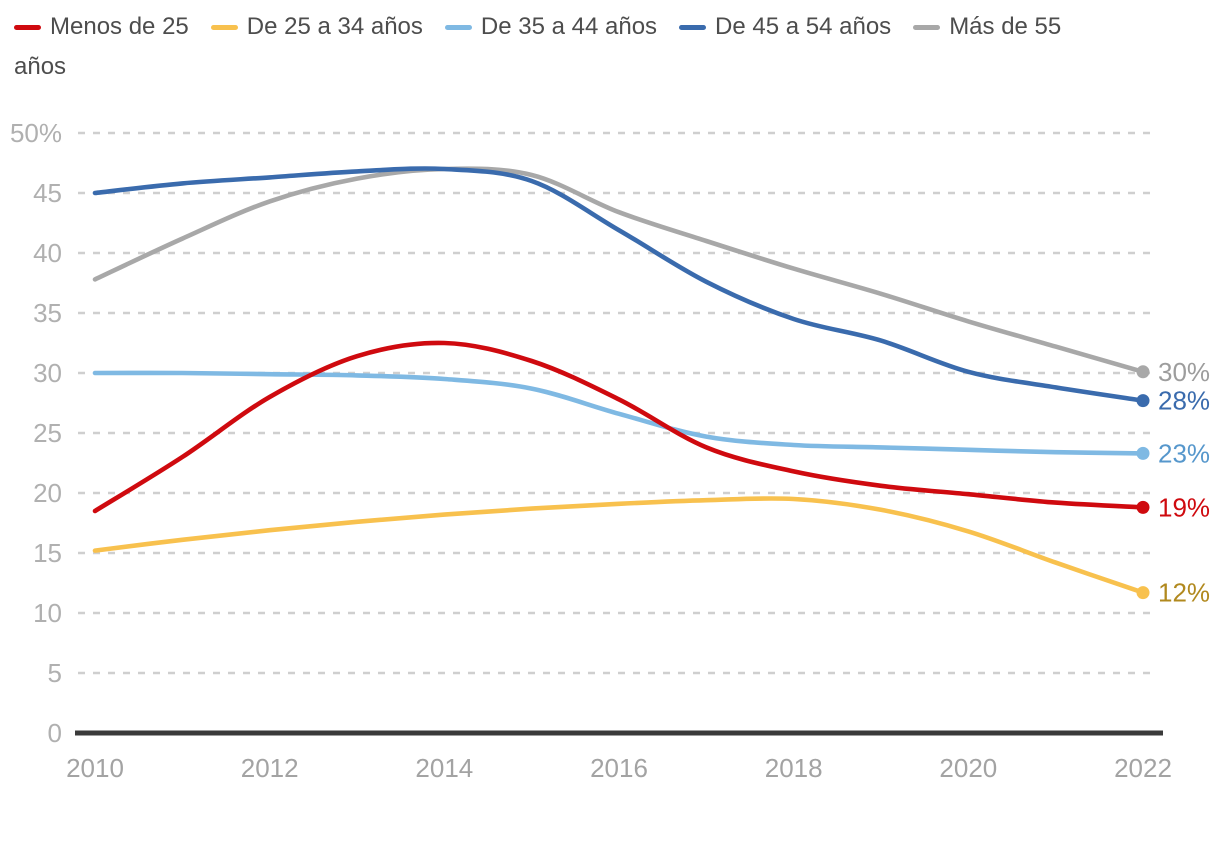 The height and width of the screenshot is (842, 1220). Describe the element at coordinates (270, 768) in the screenshot. I see `x-axis-tick-label: 2012` at that location.